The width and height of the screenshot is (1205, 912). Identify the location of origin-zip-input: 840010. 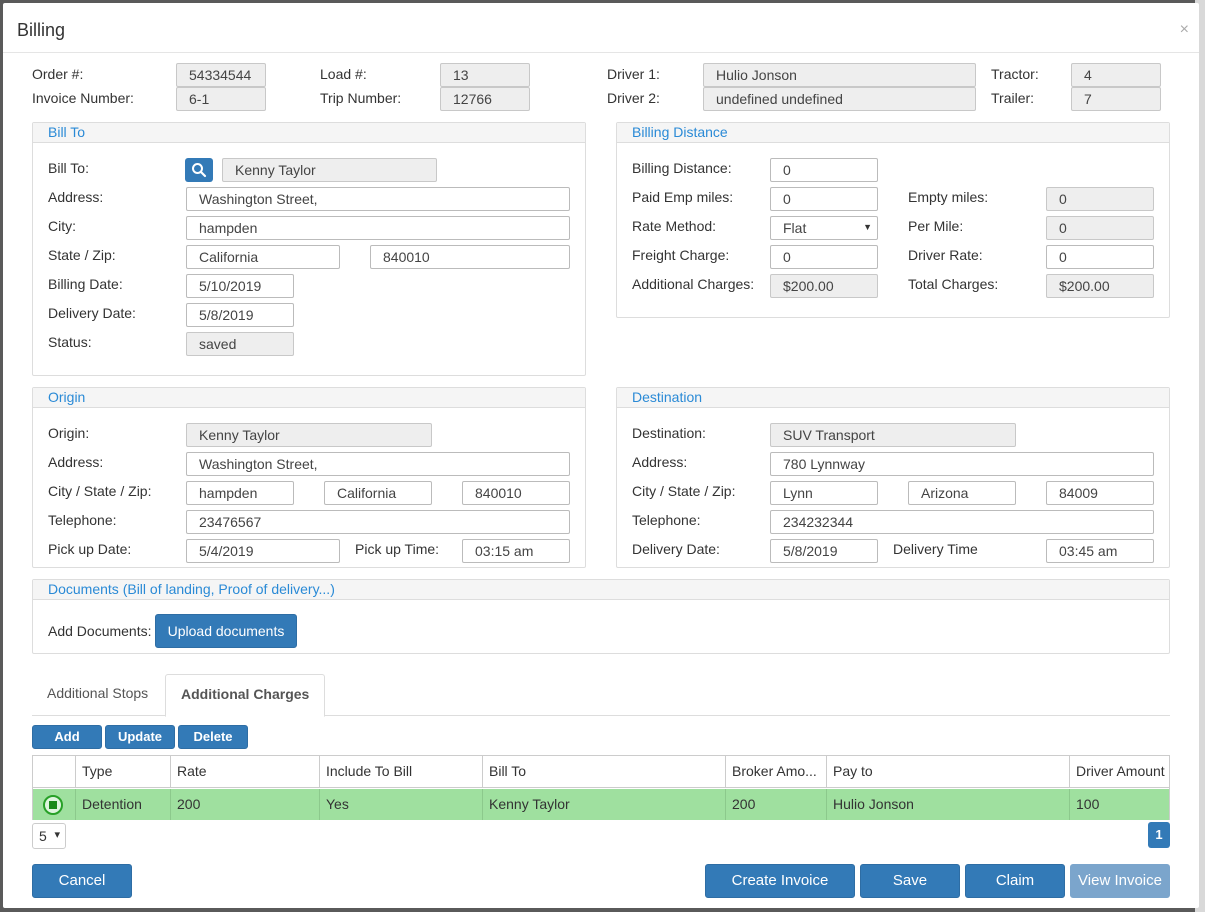
(516, 493).